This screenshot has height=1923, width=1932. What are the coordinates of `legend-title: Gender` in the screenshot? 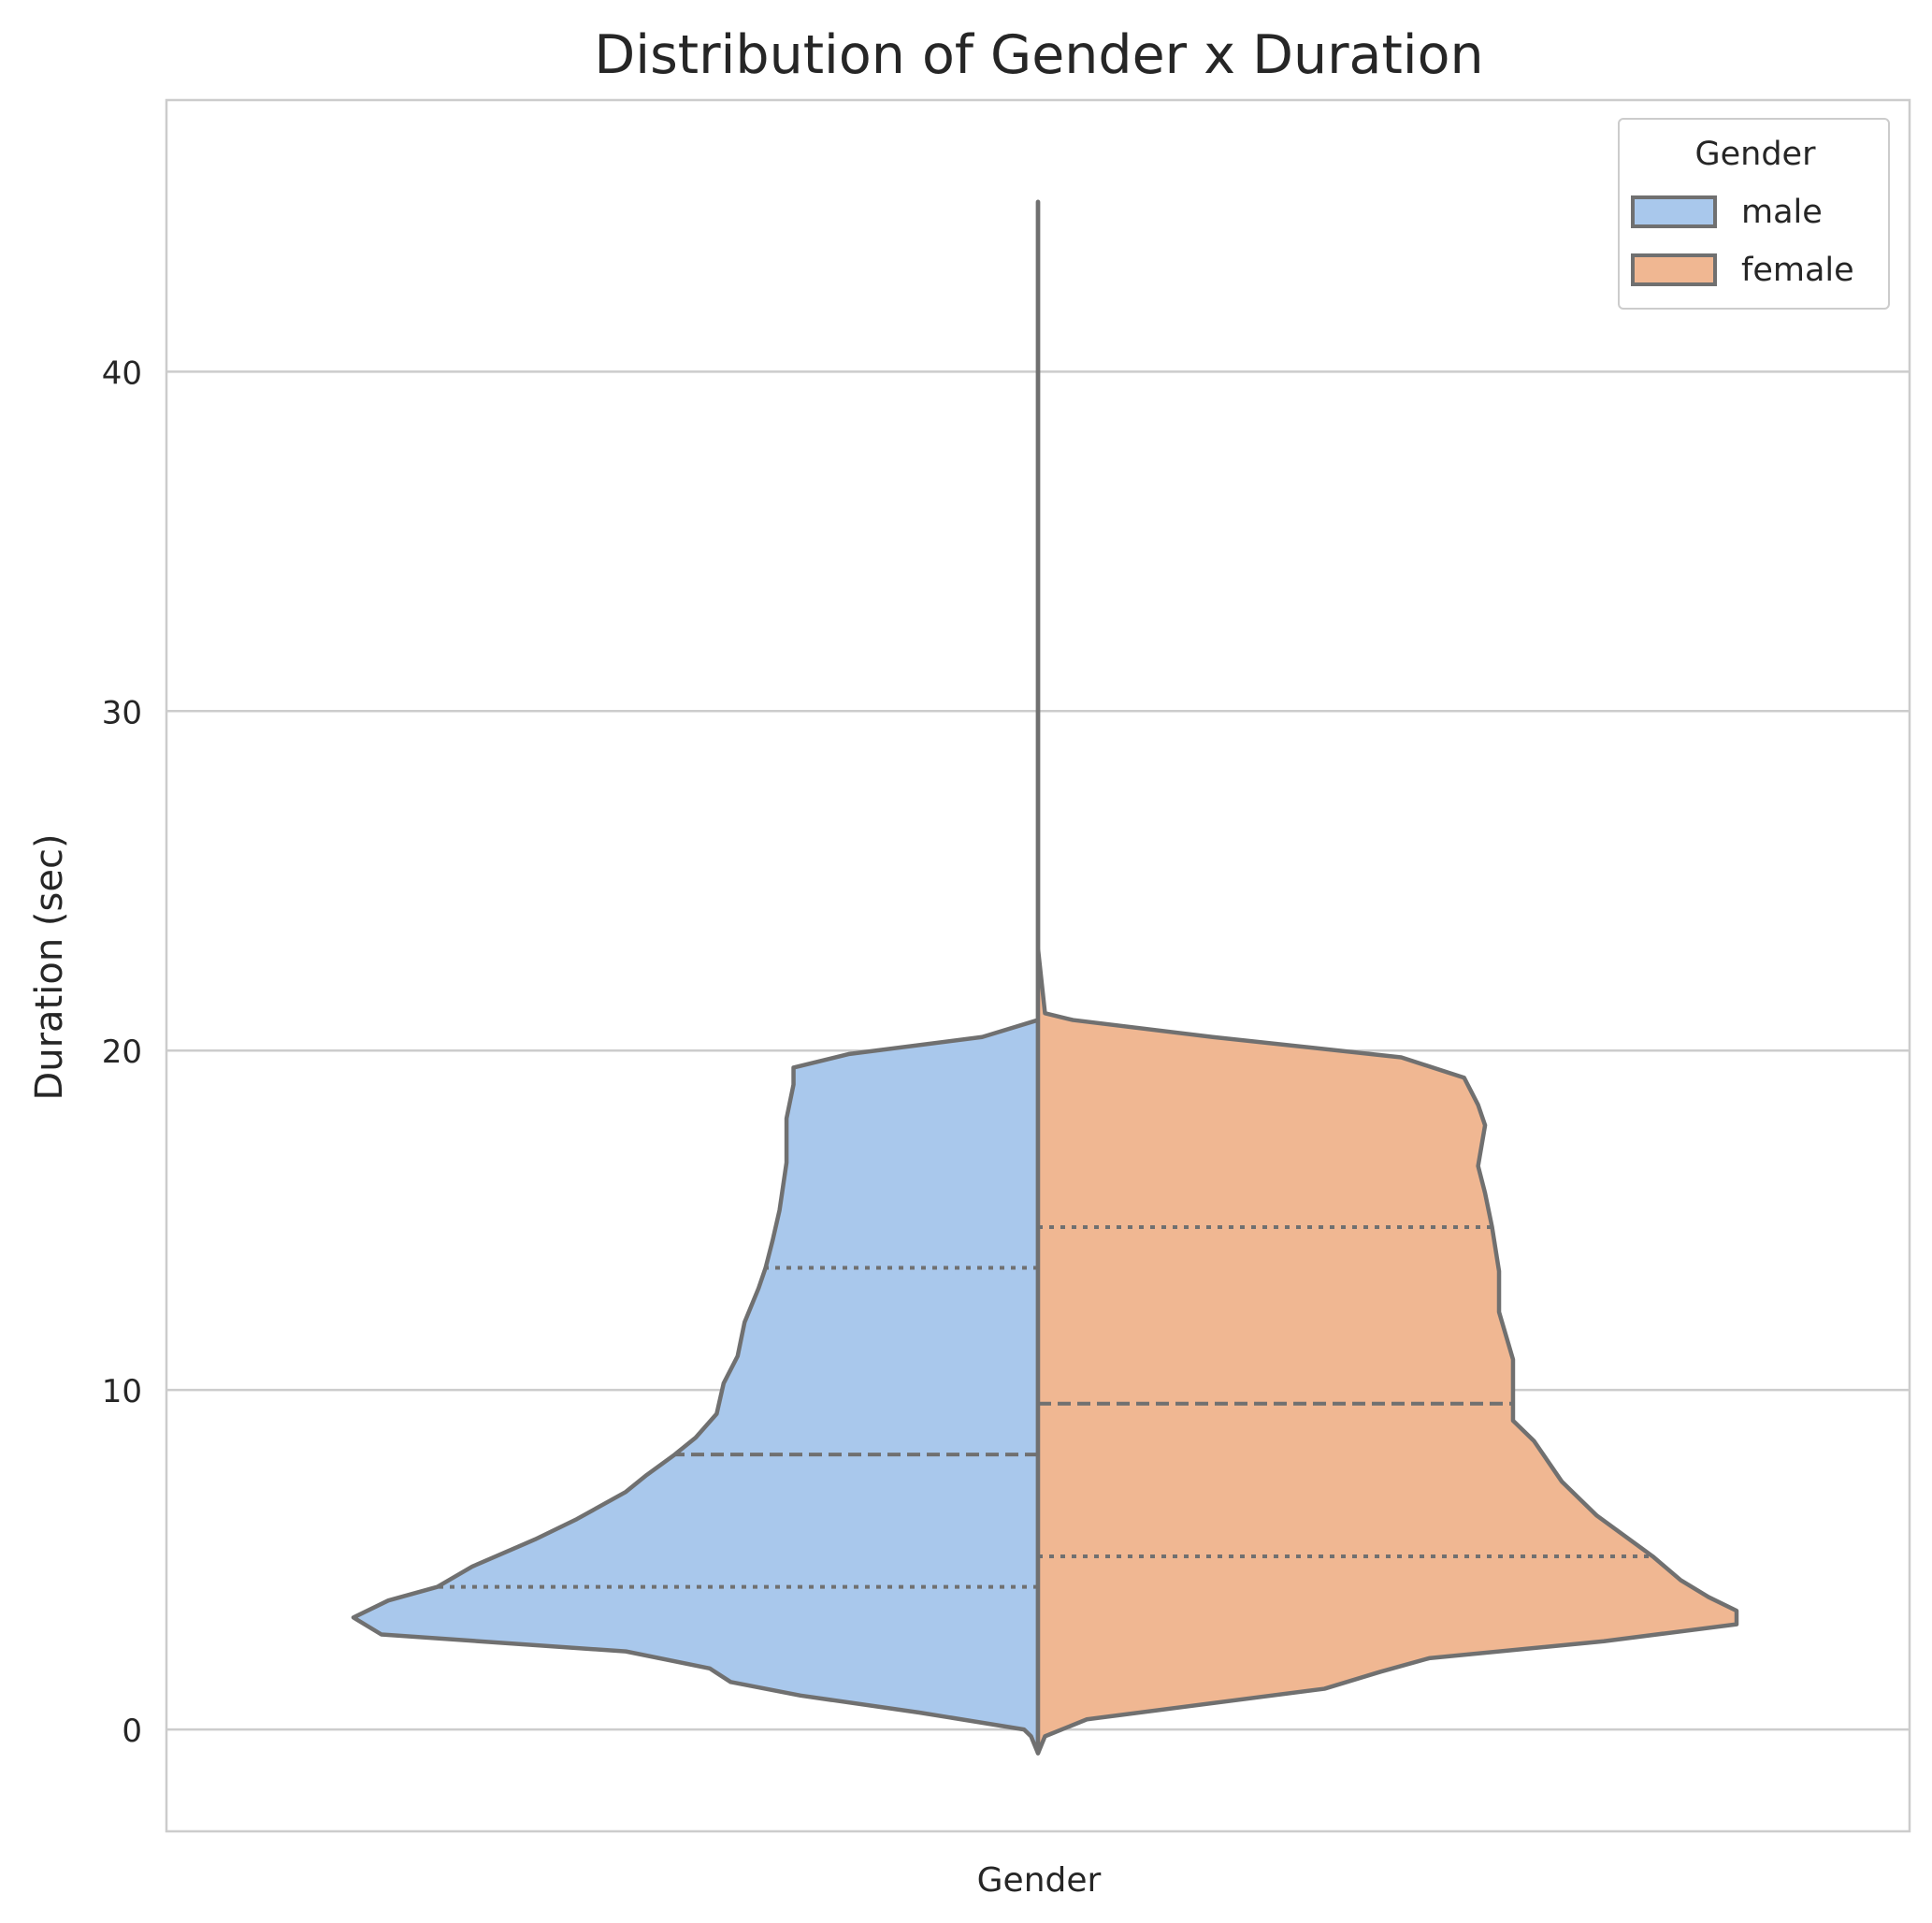 It's located at (1756, 154).